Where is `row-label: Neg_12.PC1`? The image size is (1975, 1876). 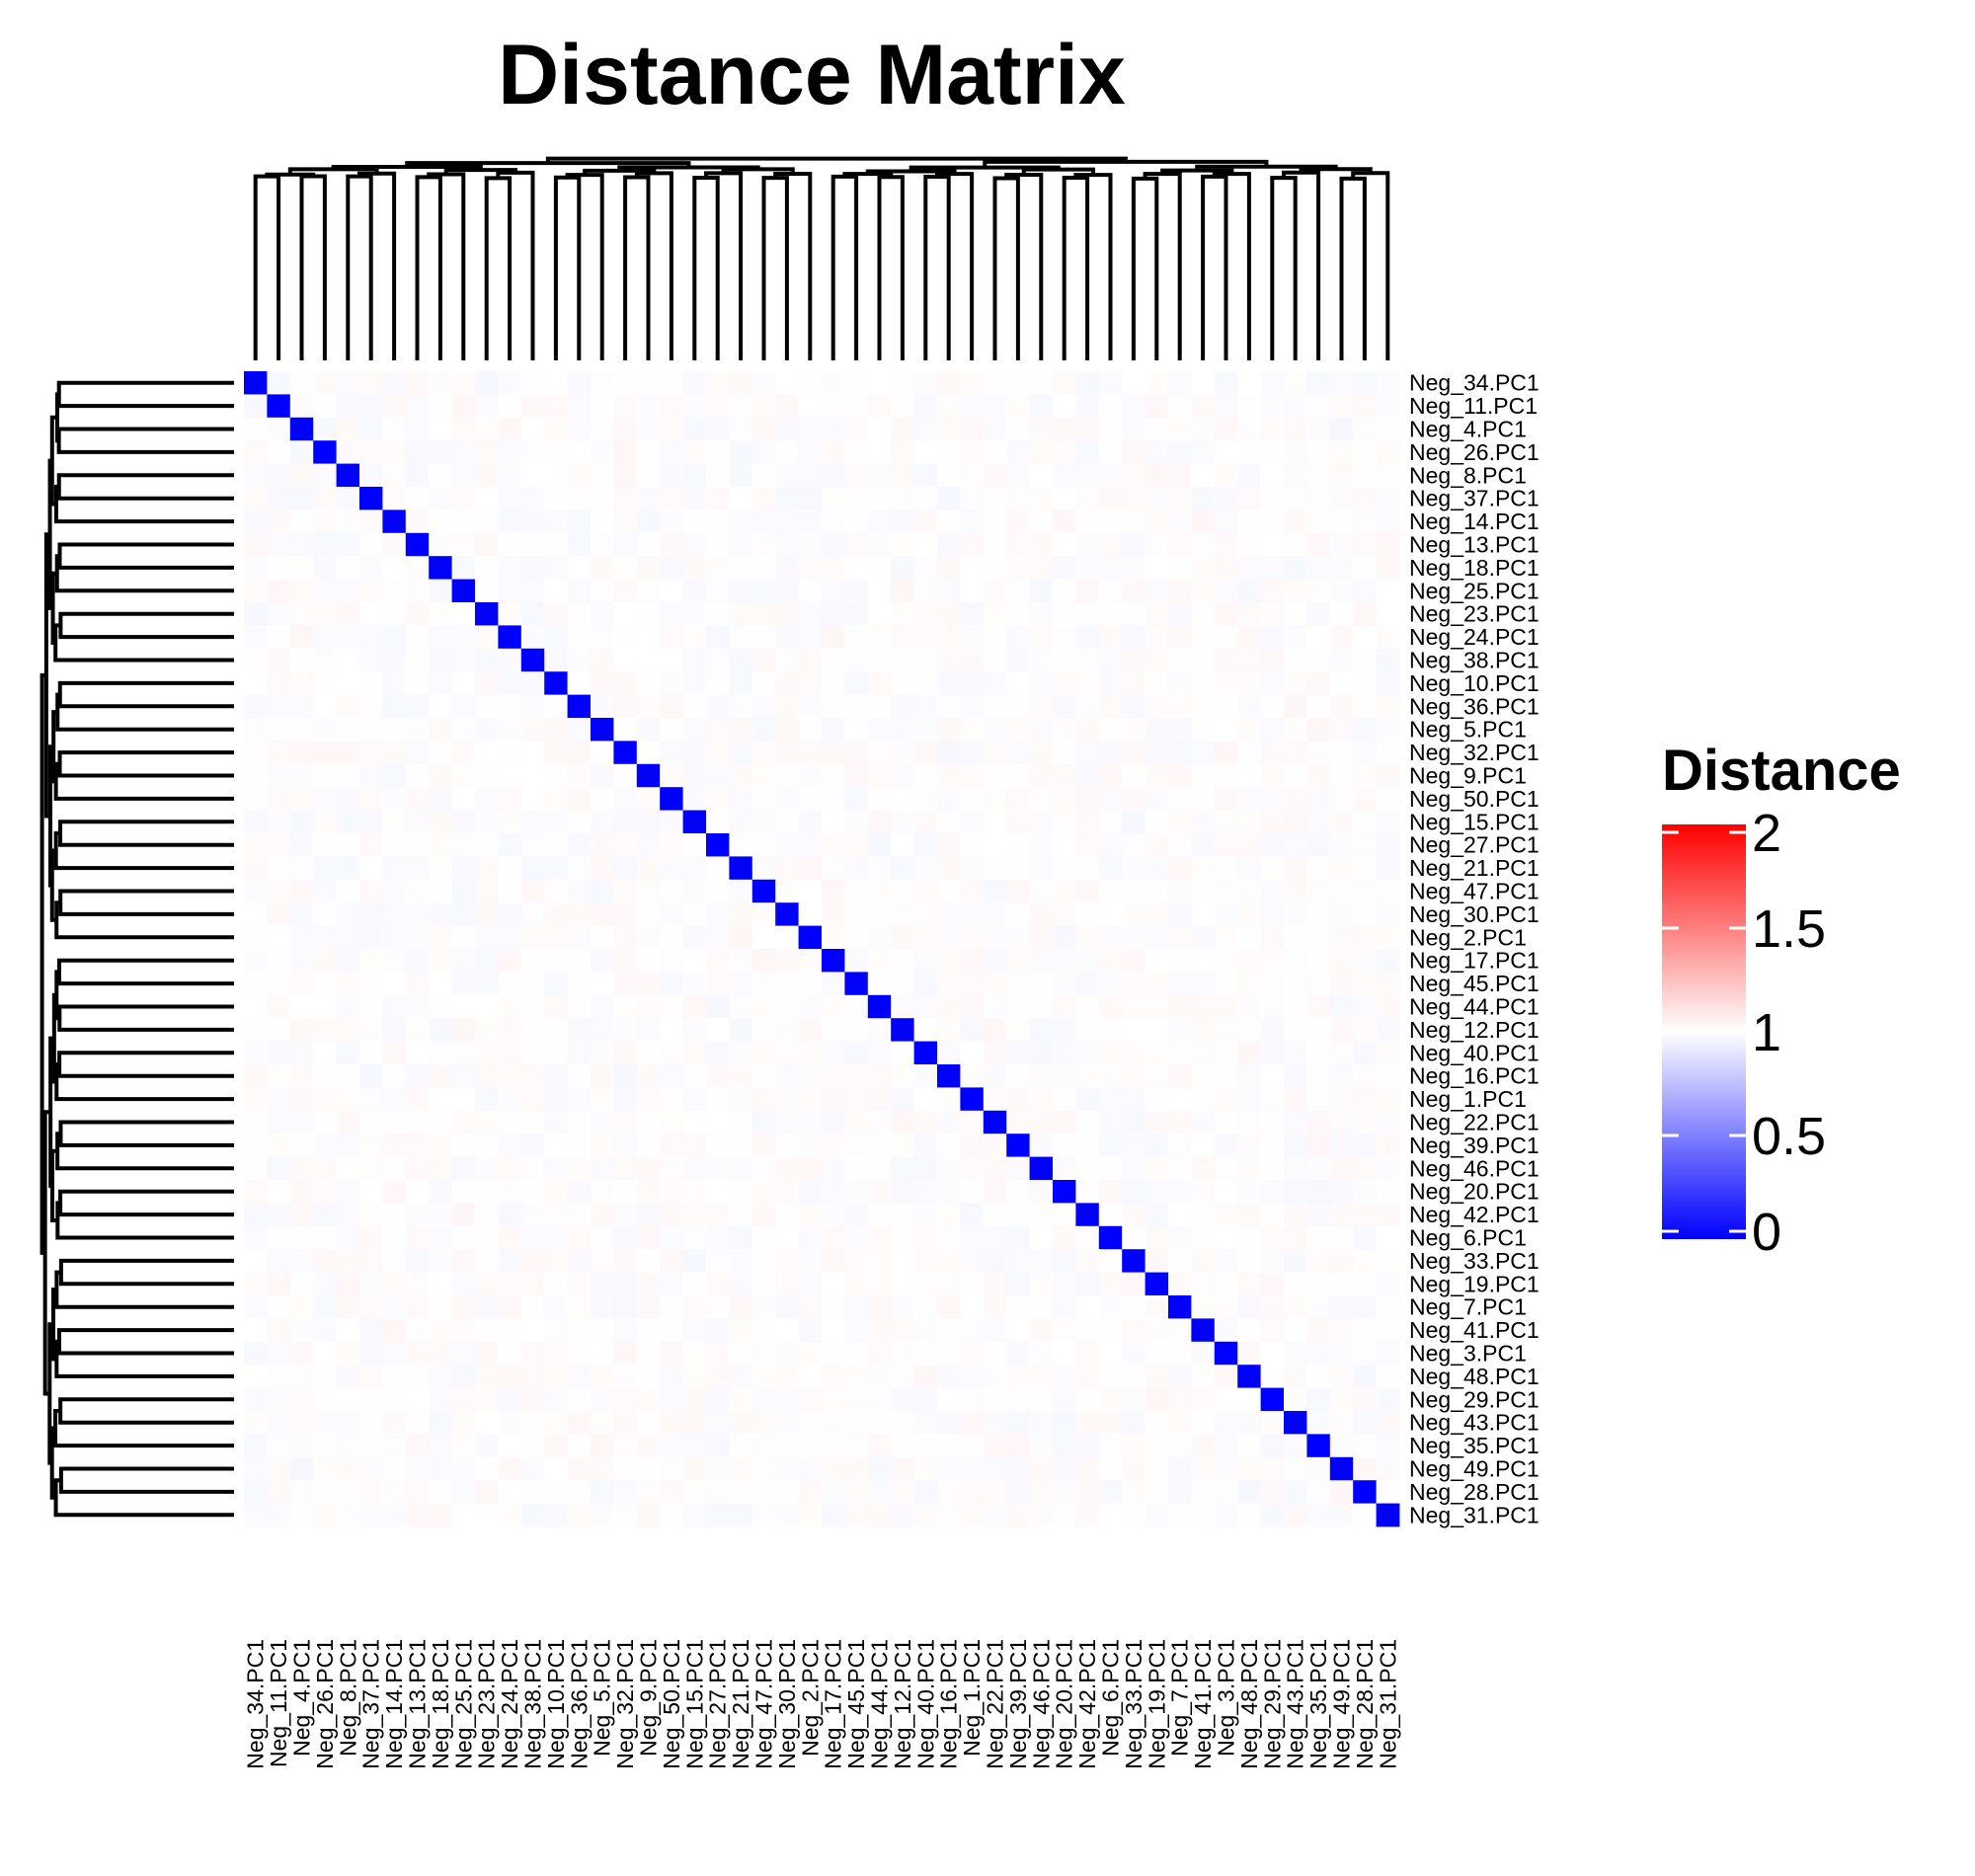 row-label: Neg_12.PC1 is located at coordinates (1475, 1030).